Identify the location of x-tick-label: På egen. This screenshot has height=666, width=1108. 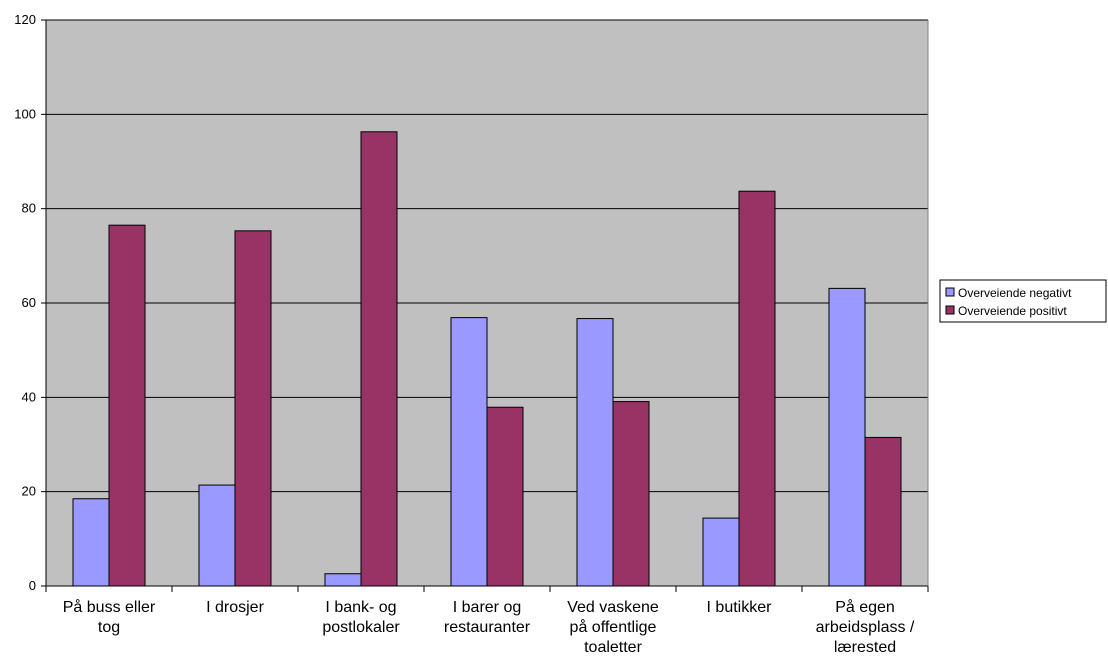
(865, 607).